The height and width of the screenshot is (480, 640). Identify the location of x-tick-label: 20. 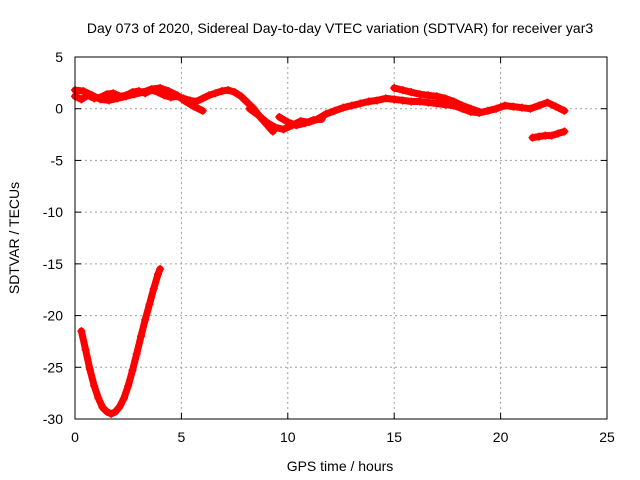
(501, 437).